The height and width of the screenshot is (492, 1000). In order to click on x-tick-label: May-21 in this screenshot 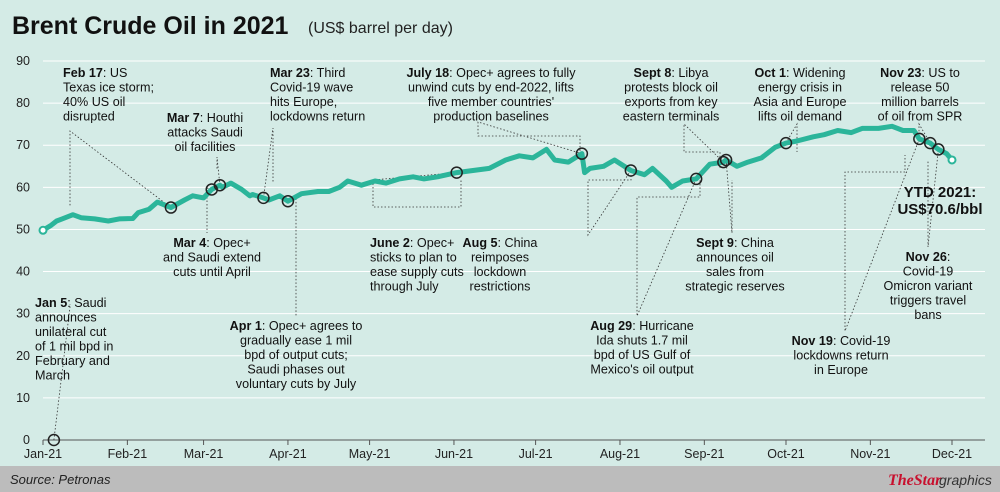, I will do `click(370, 454)`.